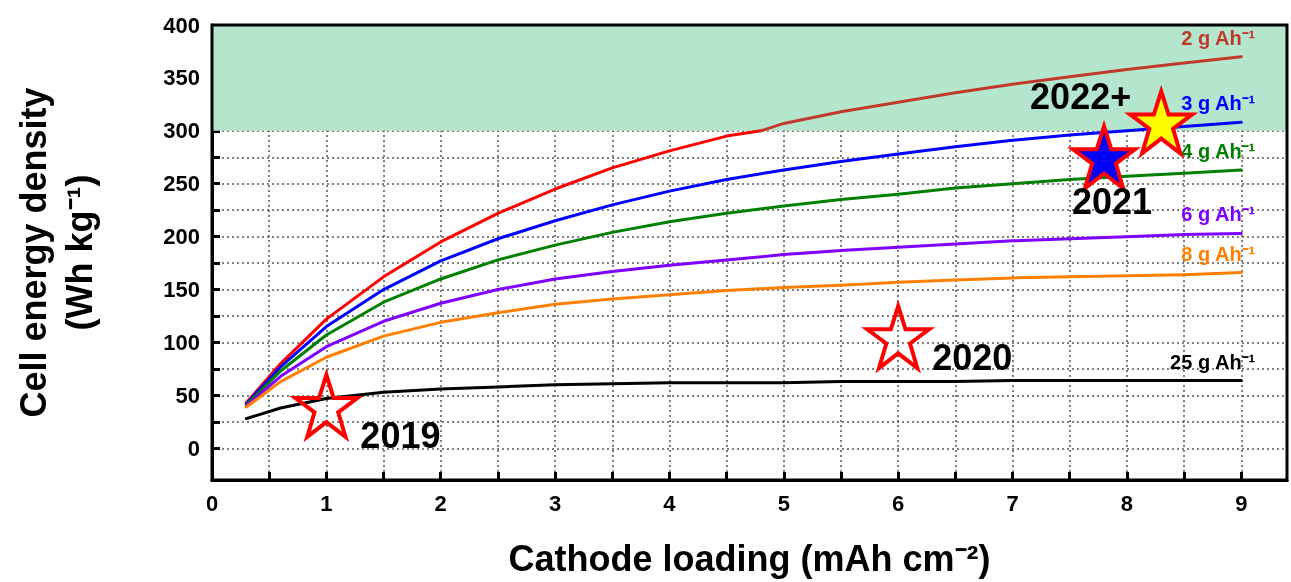 The height and width of the screenshot is (582, 1291). Describe the element at coordinates (783, 503) in the screenshot. I see `x-tick-label: 5` at that location.